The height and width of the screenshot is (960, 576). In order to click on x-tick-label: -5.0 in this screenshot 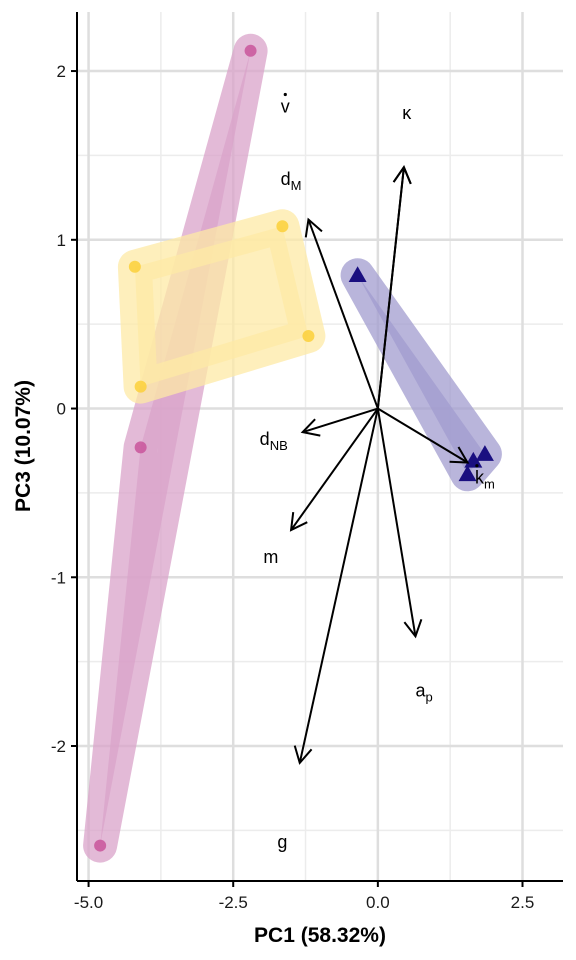, I will do `click(88, 902)`.